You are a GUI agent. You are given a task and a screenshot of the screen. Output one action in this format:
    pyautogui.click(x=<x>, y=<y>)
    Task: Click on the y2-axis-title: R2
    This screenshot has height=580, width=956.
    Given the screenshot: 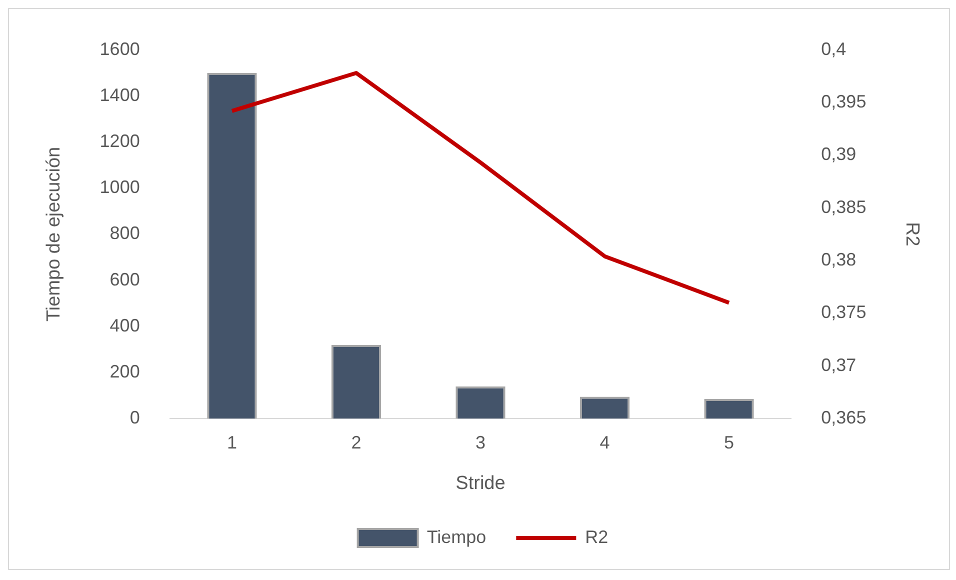 What is the action you would take?
    pyautogui.click(x=911, y=234)
    